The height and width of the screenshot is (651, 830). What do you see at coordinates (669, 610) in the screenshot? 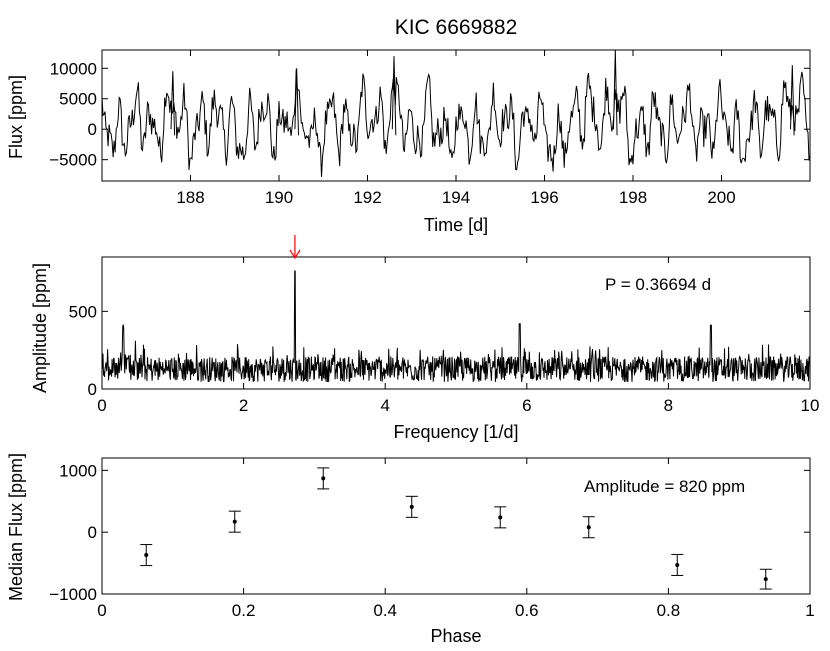
I see `phase-x-tick-label: 0.8` at bounding box center [669, 610].